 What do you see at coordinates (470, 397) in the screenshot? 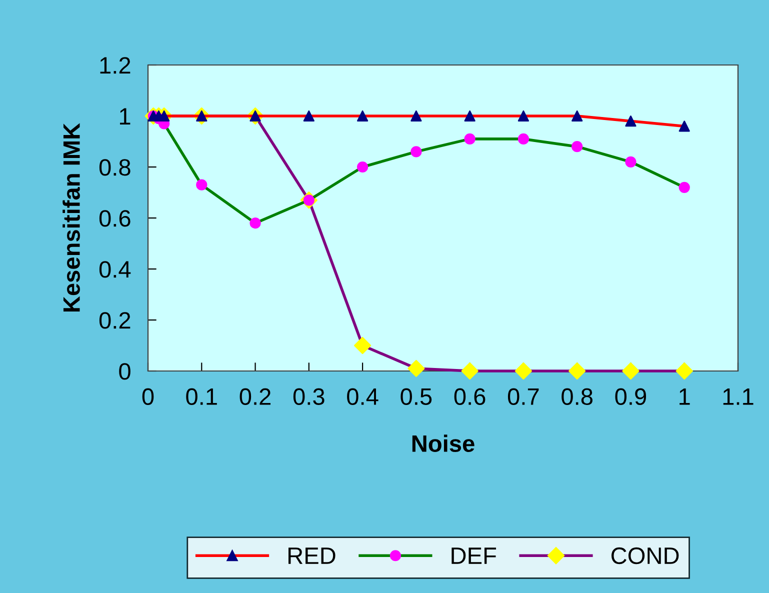
I see `x-tick-label: 0.6` at bounding box center [470, 397].